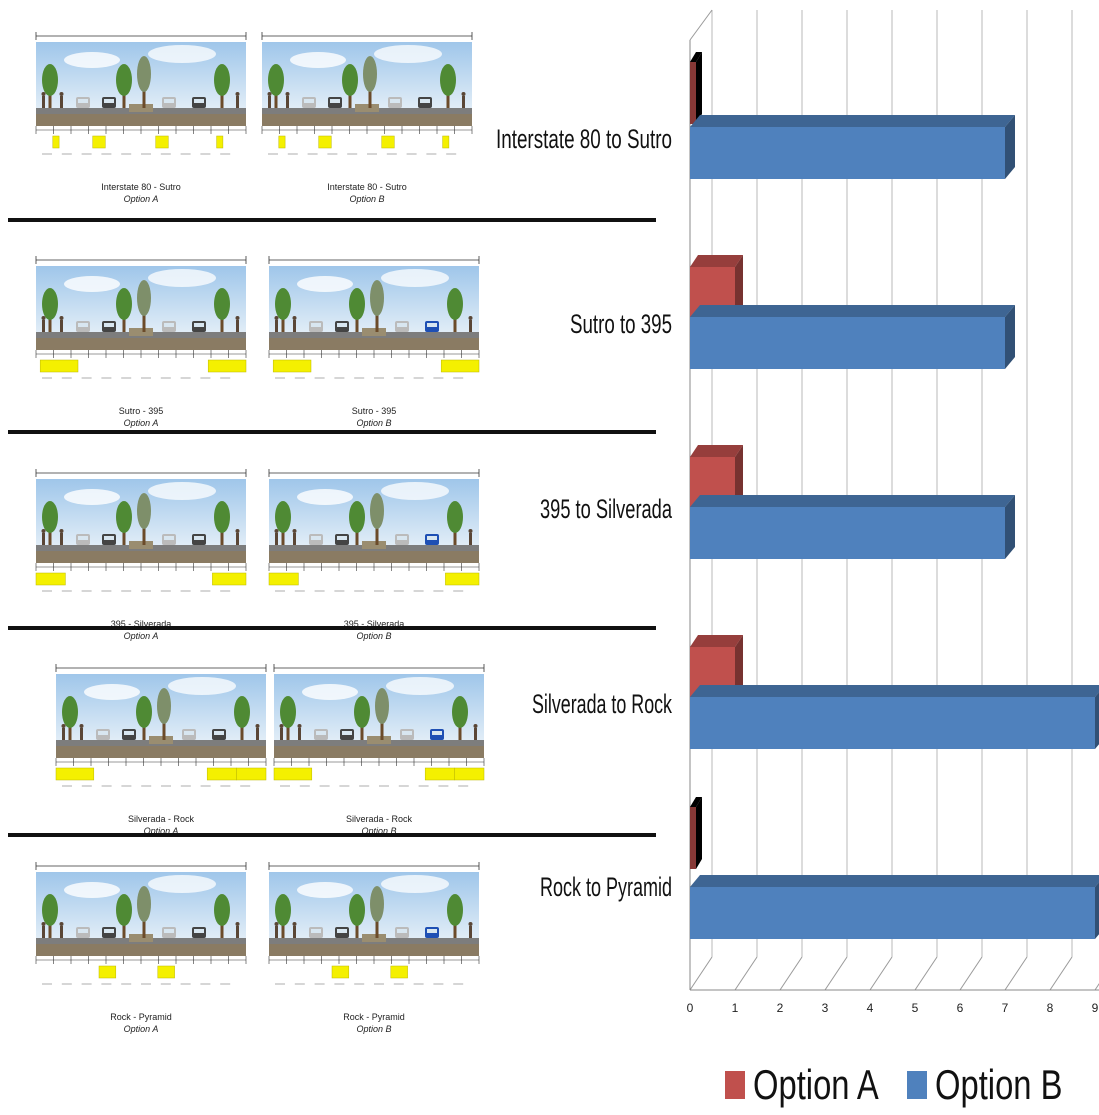 This screenshot has width=1099, height=1115. What do you see at coordinates (735, 1085) in the screenshot?
I see `legend-swatch-option-a` at bounding box center [735, 1085].